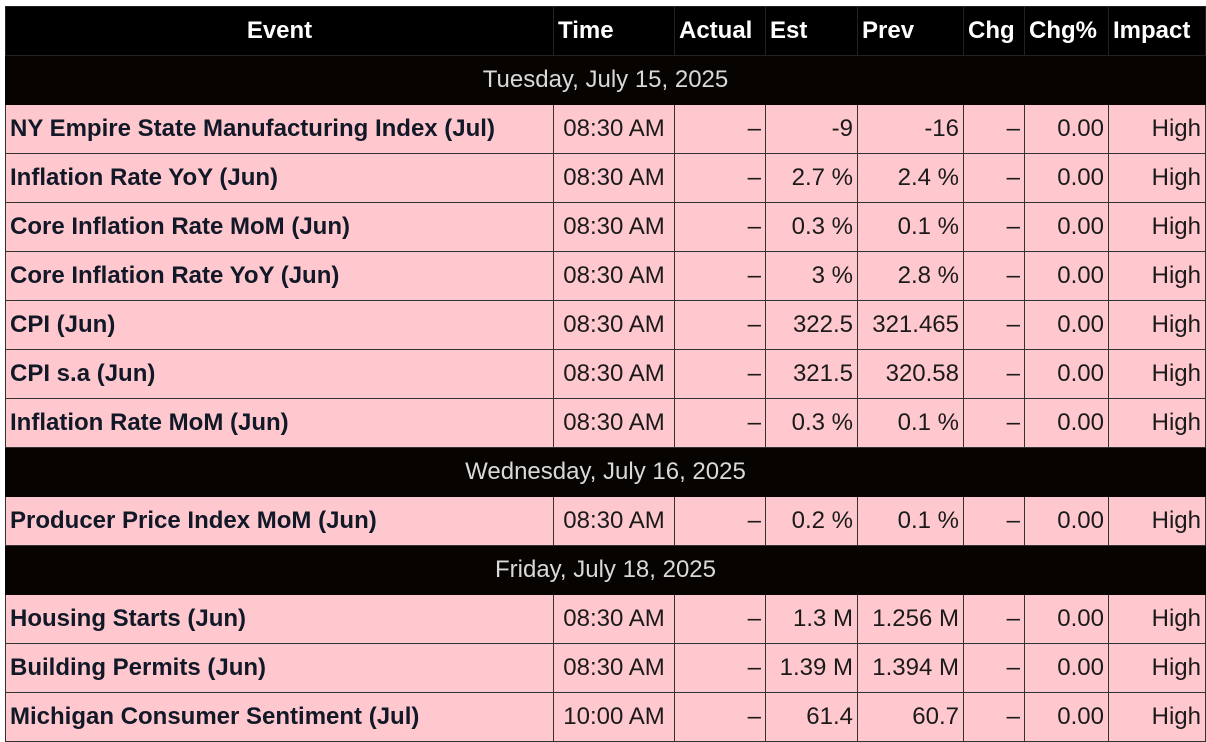 This screenshot has width=1206, height=742. Describe the element at coordinates (605, 472) in the screenshot. I see `date-label: Wednesday, July 16, 2025` at that location.